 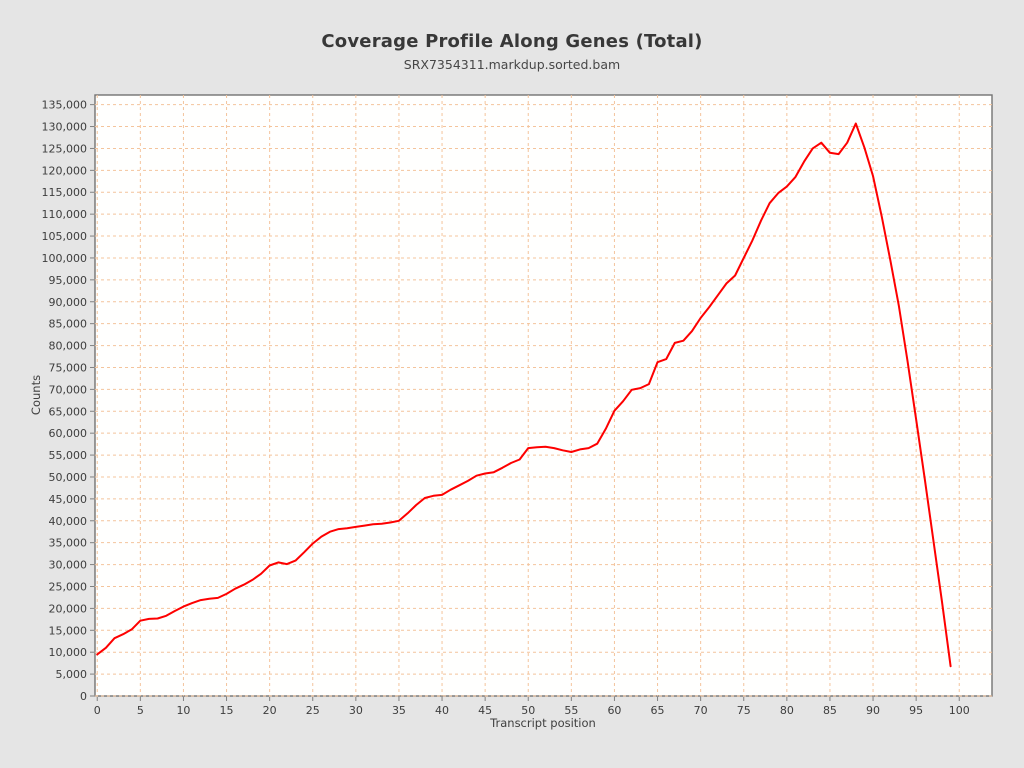 What do you see at coordinates (485, 710) in the screenshot?
I see `x-tick-label: 45` at bounding box center [485, 710].